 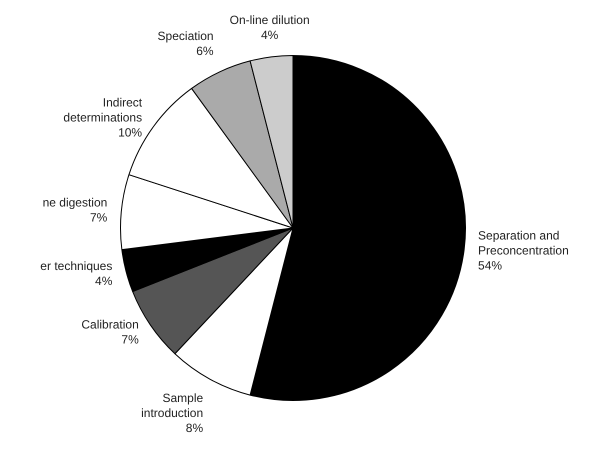 I want to click on slice-label: Indirect determinations, so click(x=103, y=110).